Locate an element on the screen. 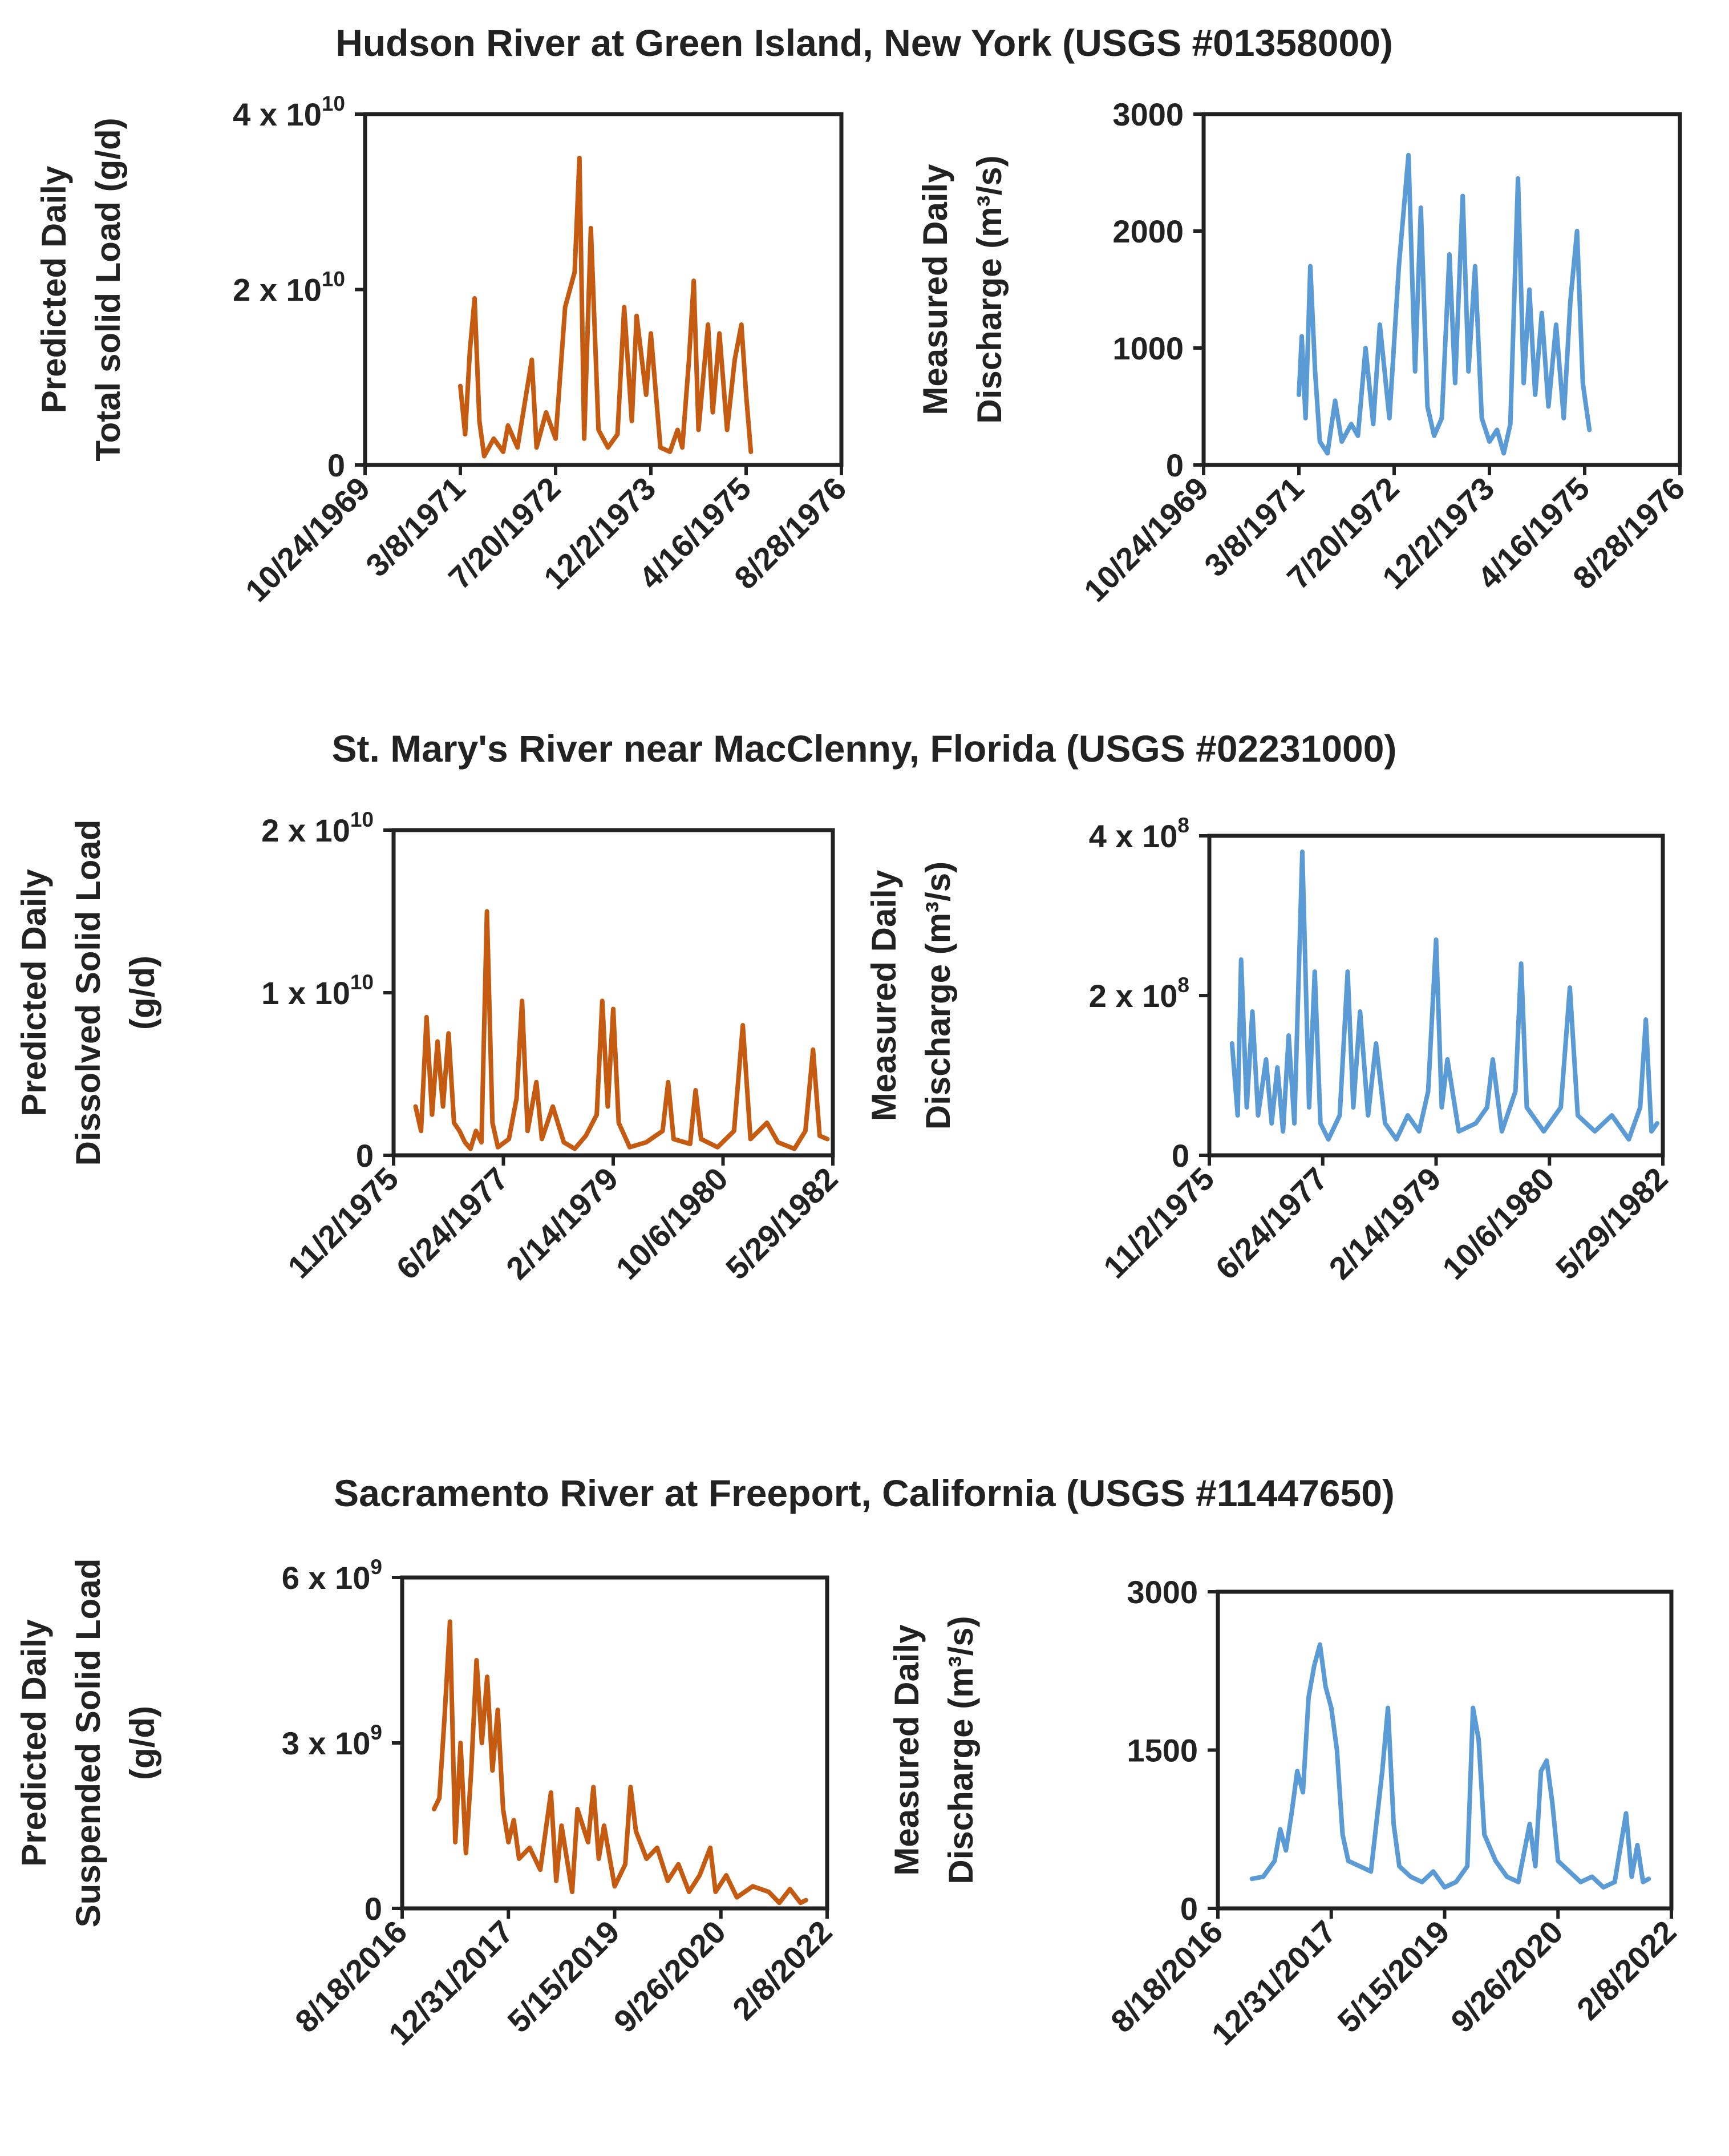 This screenshot has width=1729, height=2156. sacramento-discharge-series-line is located at coordinates (1450, 1766).